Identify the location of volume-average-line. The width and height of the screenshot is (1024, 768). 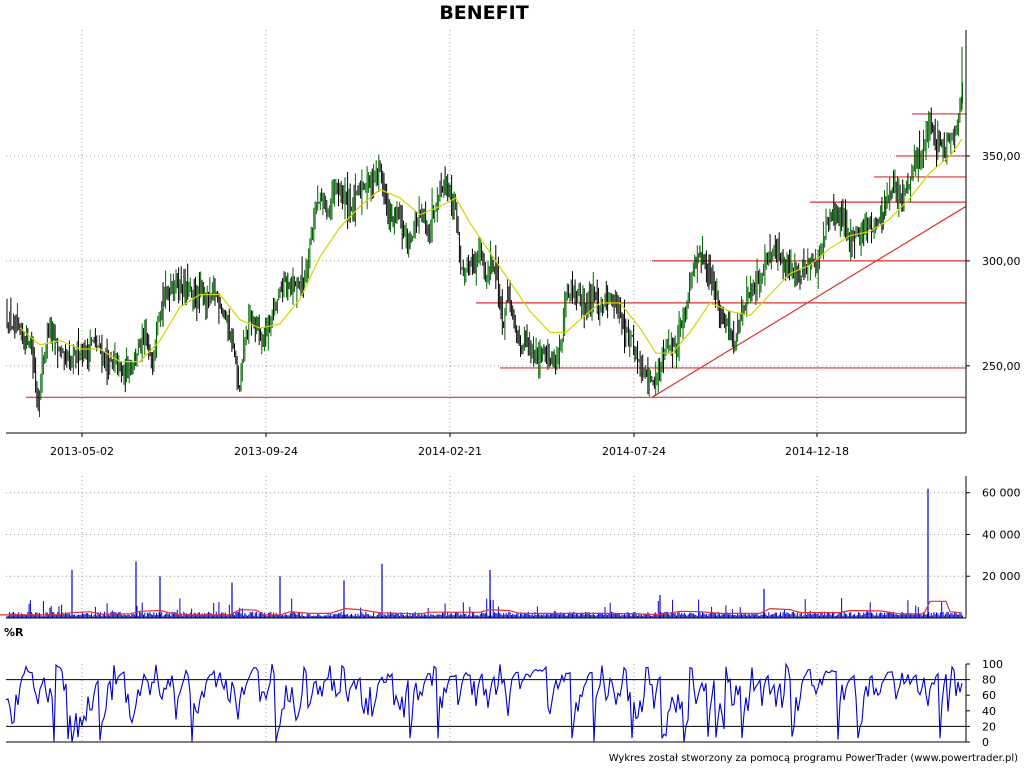
(481, 608).